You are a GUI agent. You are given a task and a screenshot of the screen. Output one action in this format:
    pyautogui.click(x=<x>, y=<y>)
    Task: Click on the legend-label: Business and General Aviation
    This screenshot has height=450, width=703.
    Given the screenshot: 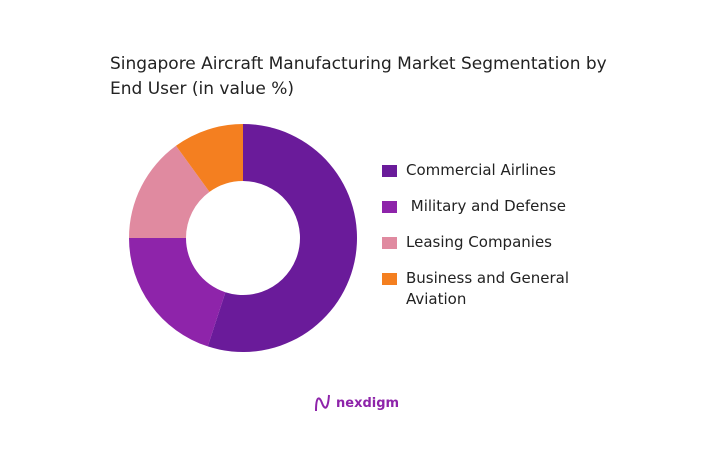 What is the action you would take?
    pyautogui.click(x=490, y=288)
    